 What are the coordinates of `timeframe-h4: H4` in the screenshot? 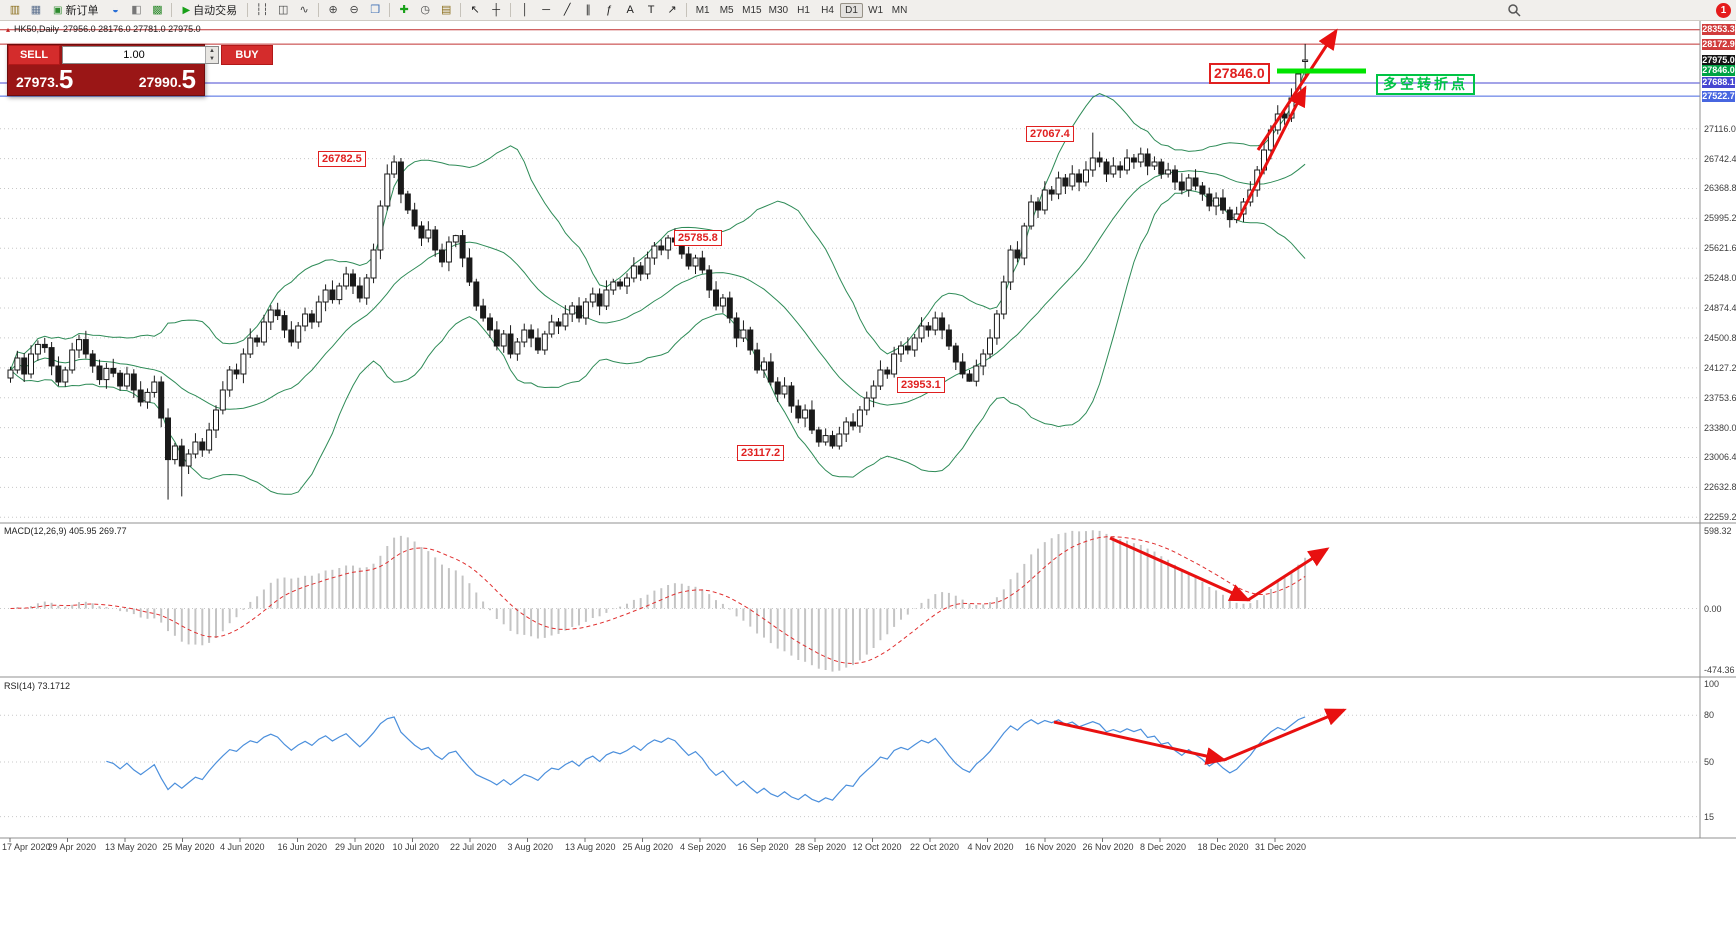 It's located at (827, 10).